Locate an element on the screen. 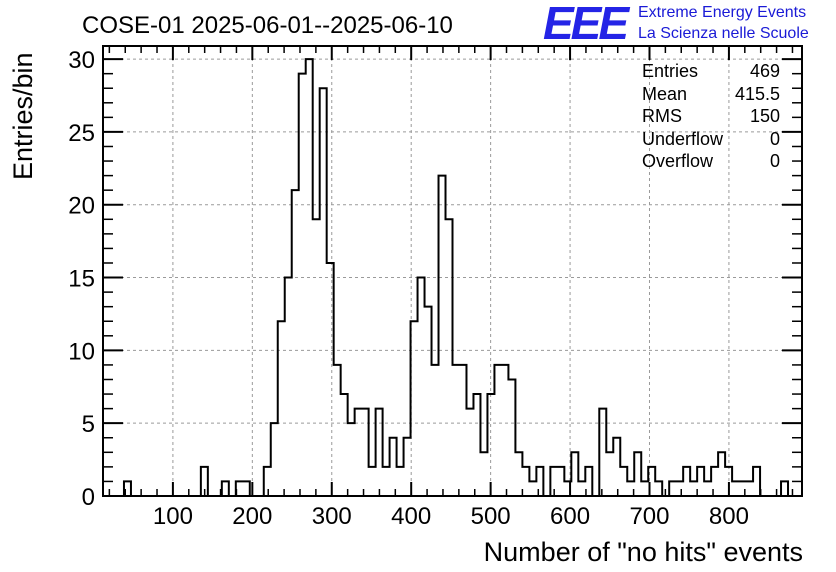 Image resolution: width=836 pixels, height=572 pixels. x-tick-label: 800 is located at coordinates (729, 516).